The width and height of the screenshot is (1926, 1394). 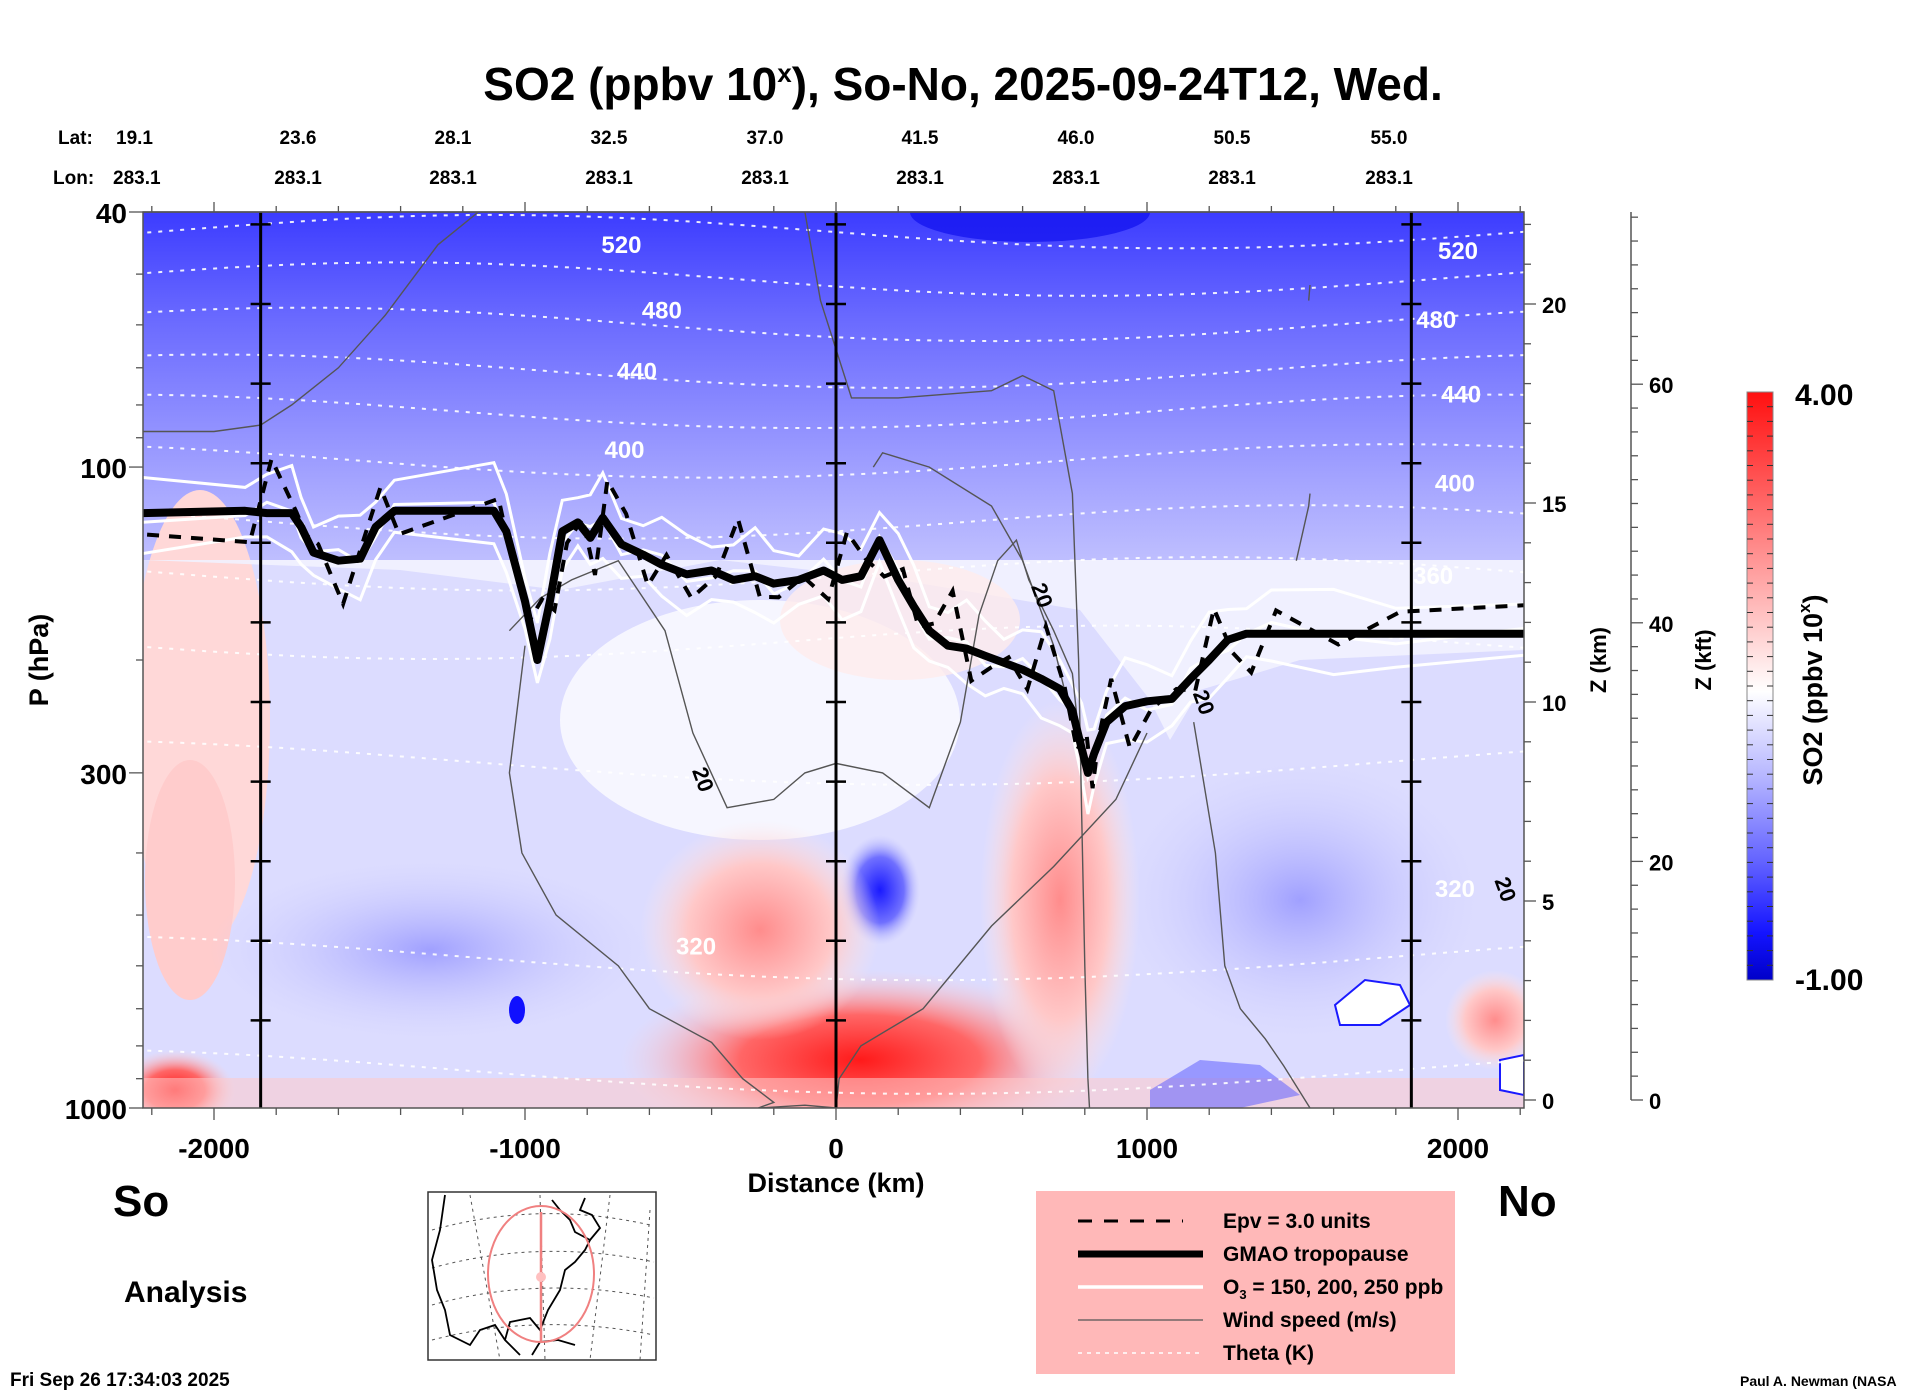 What do you see at coordinates (517, 1010) in the screenshot?
I see `field-blue-dot` at bounding box center [517, 1010].